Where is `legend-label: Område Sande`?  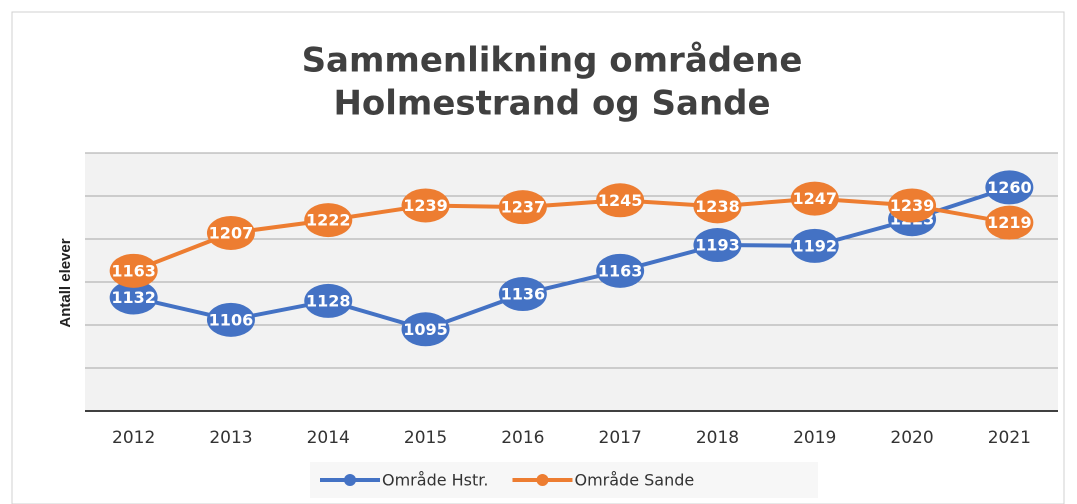 legend-label: Område Sande is located at coordinates (634, 480).